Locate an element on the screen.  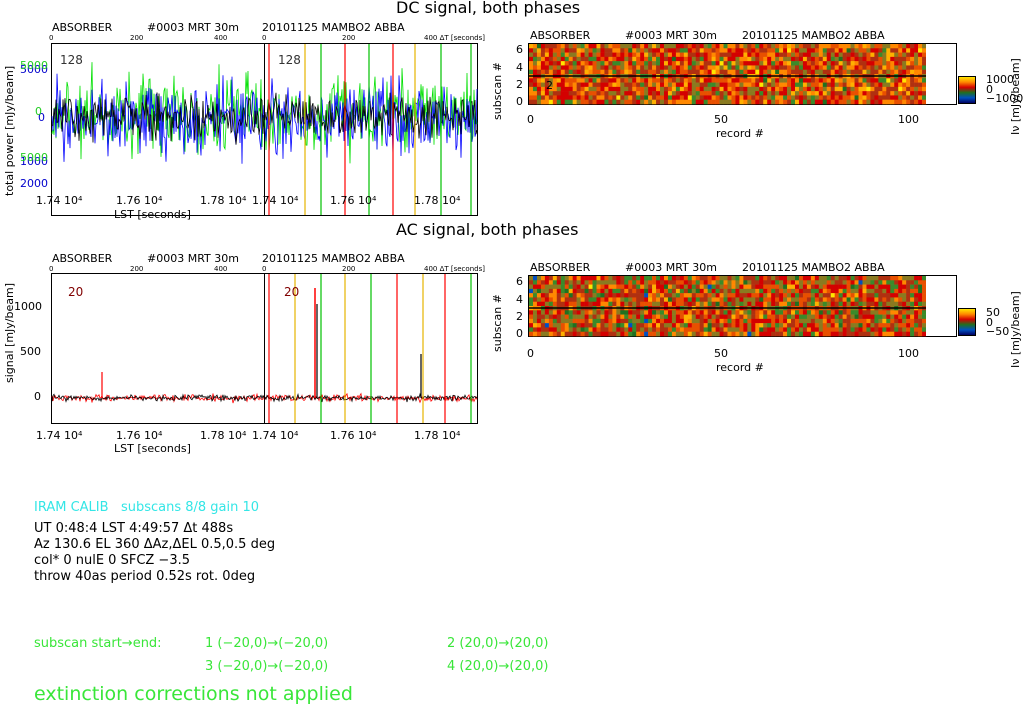
dc-map-inner-label: 2 is located at coordinates (549, 85).